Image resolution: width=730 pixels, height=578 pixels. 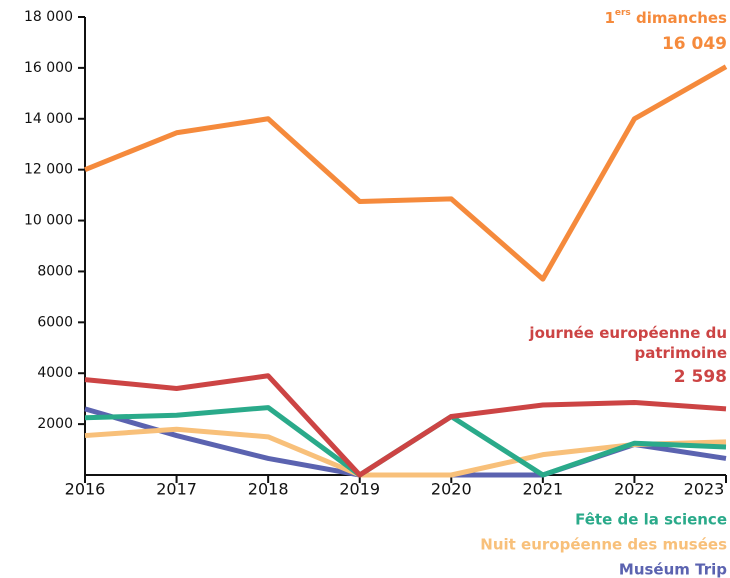 What do you see at coordinates (679, 18) in the screenshot?
I see `label-part: dimanches` at bounding box center [679, 18].